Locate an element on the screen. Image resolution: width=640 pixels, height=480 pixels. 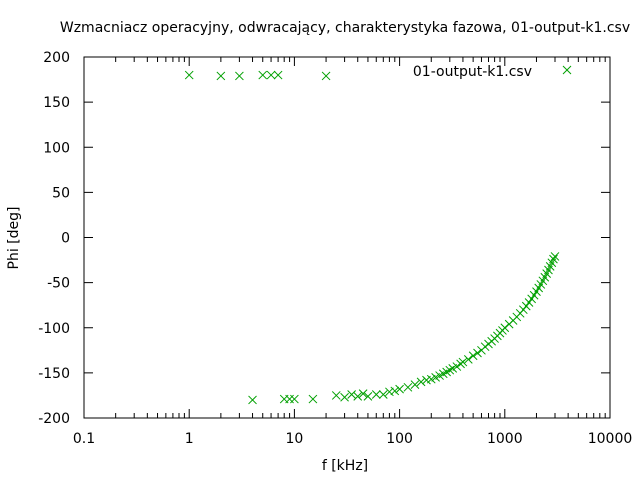
y-tick-label: -200 is located at coordinates (54, 419).